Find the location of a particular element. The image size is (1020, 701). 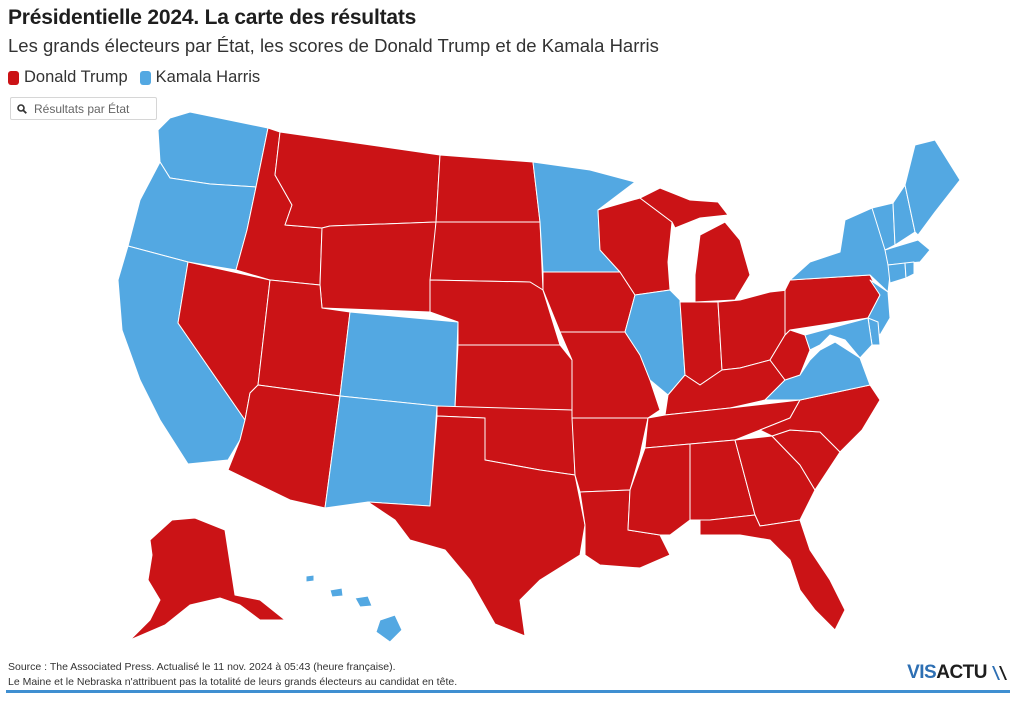

state-HI-kauai is located at coordinates (310, 578).